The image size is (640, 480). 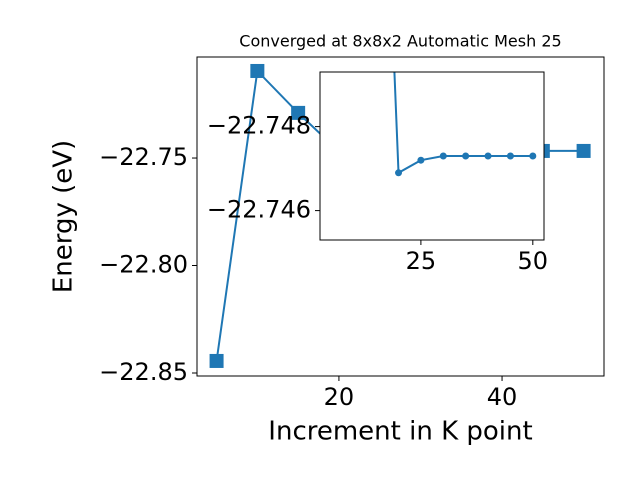 I want to click on x-tick-label: 25, so click(x=421, y=261).